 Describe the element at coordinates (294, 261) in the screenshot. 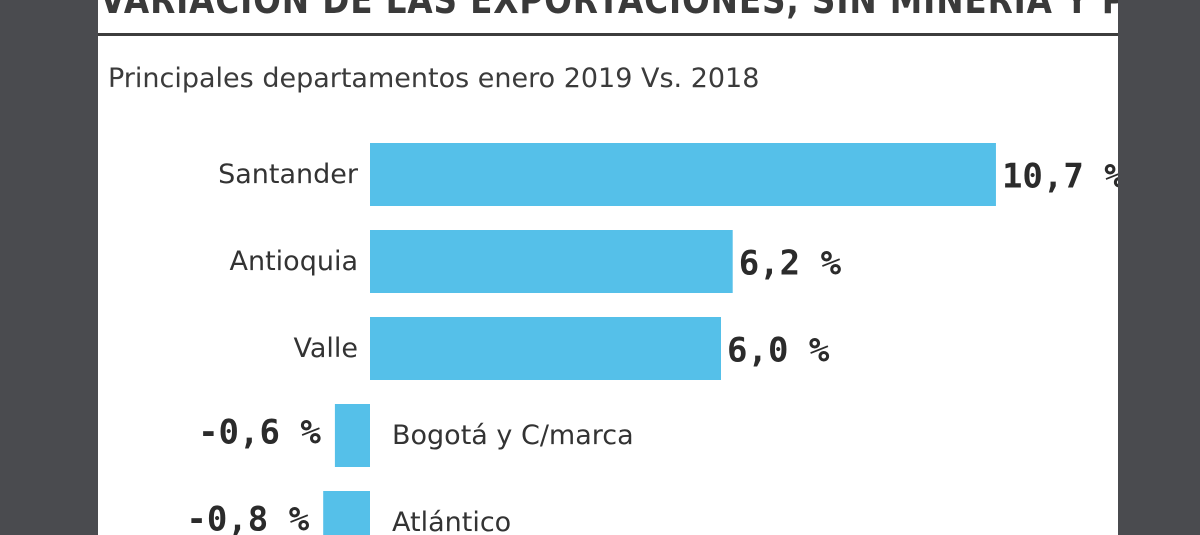

I see `category-label: Antioquia` at that location.